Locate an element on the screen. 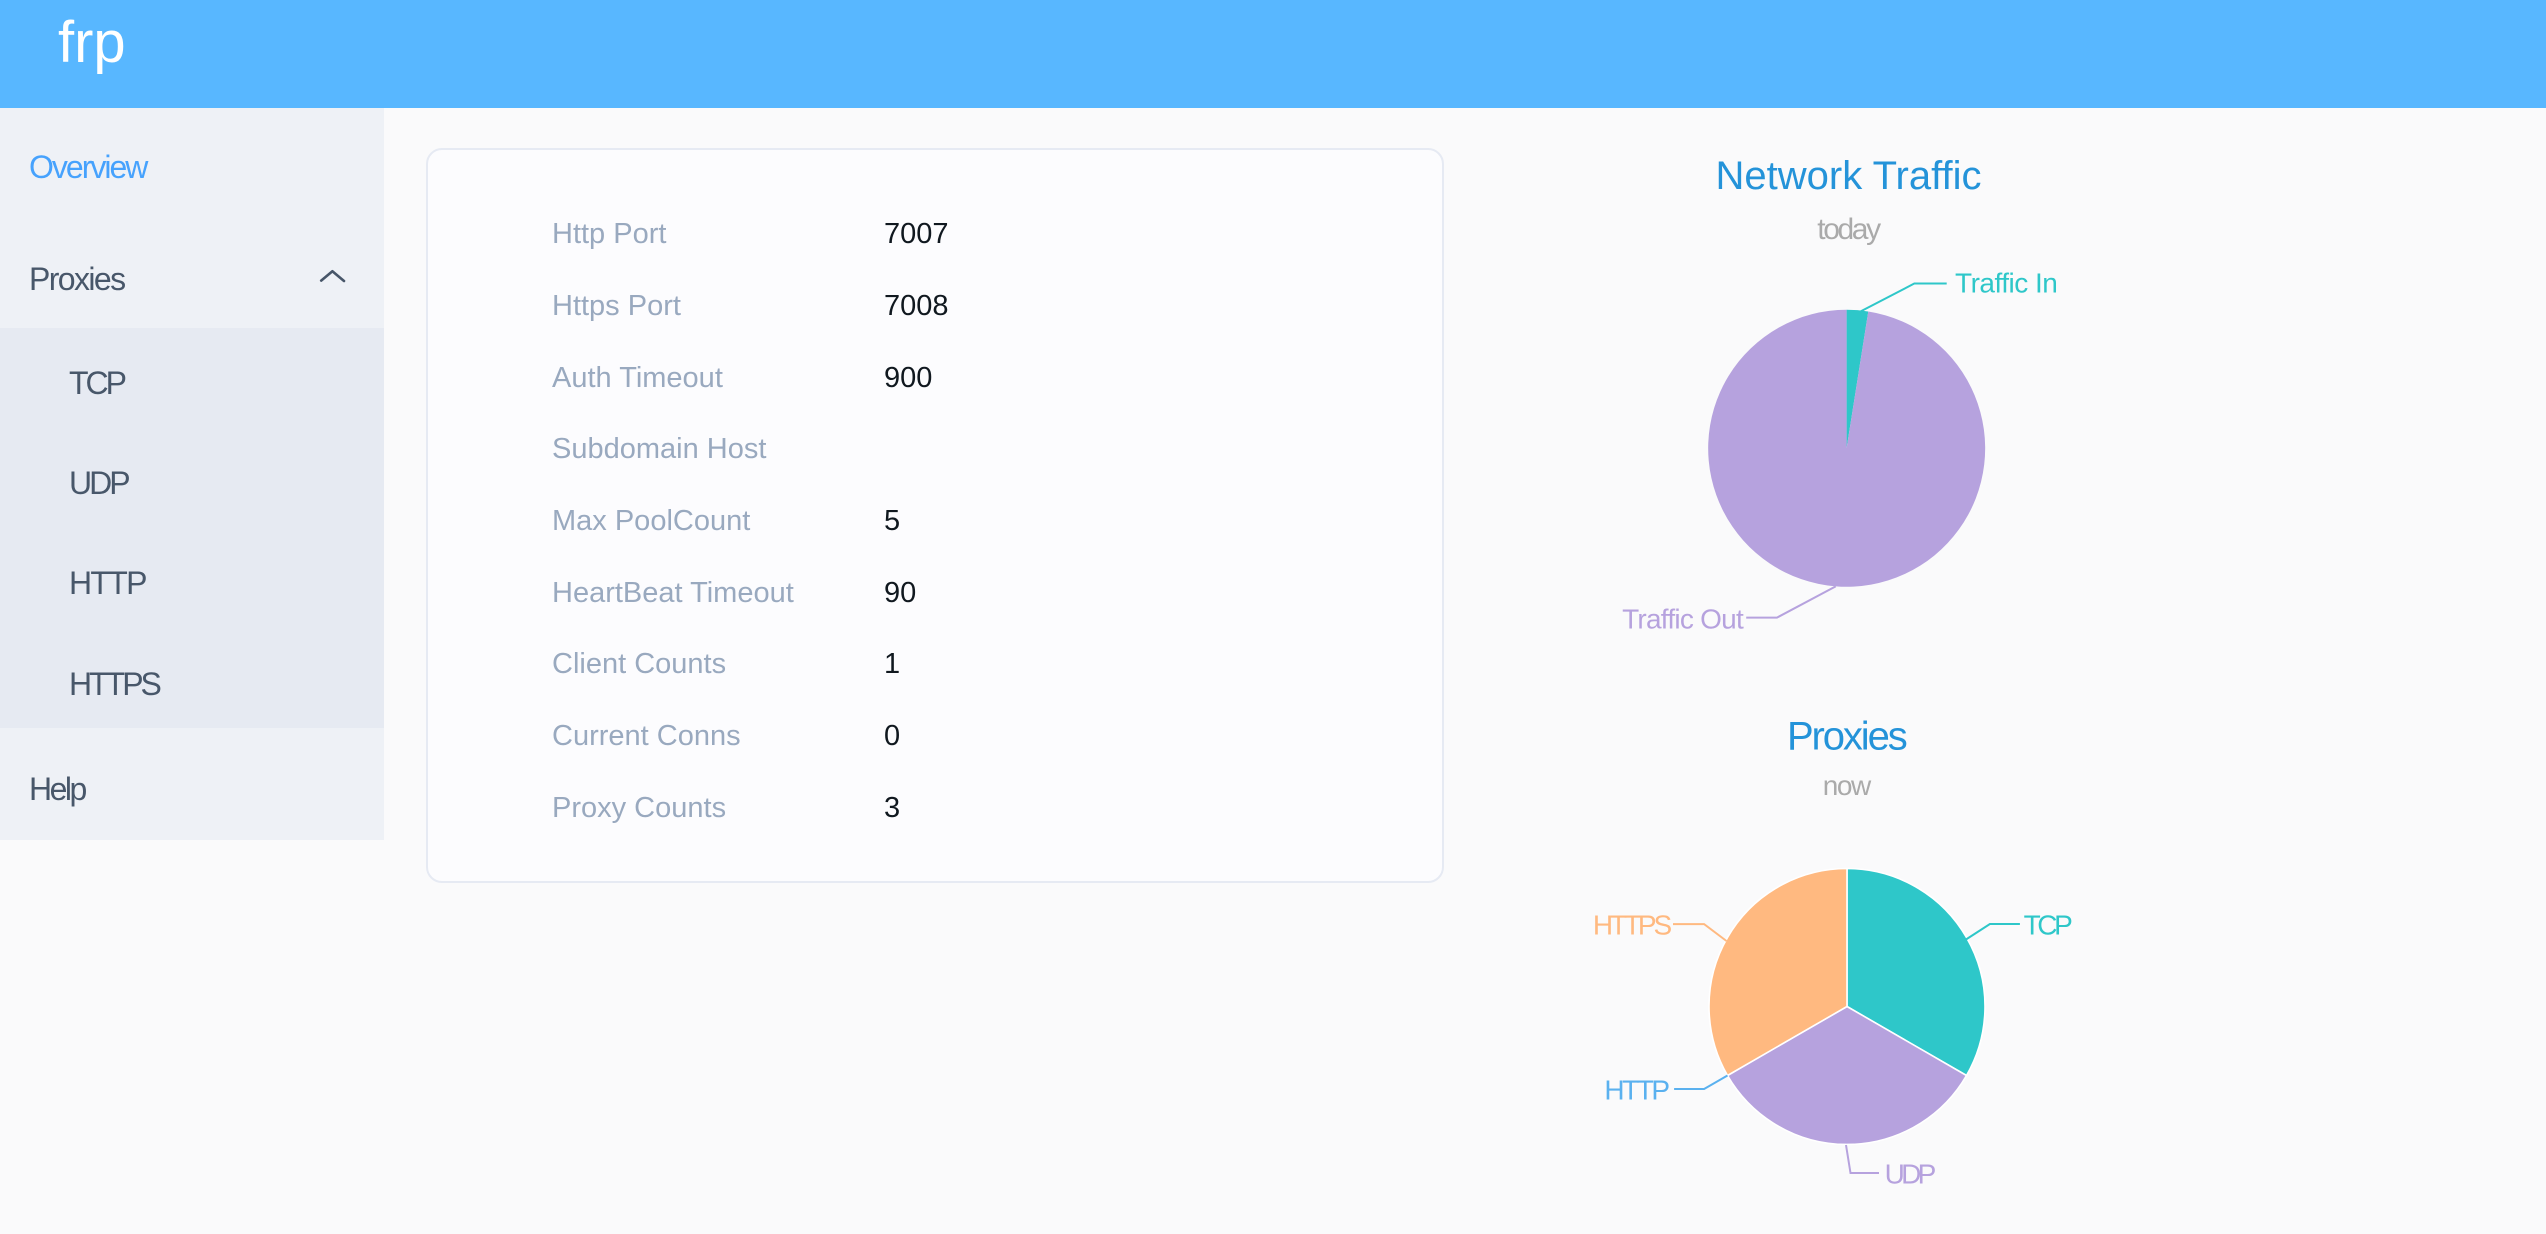 This screenshot has width=2546, height=1234. svg-text: TCP is located at coordinates (2048, 924).